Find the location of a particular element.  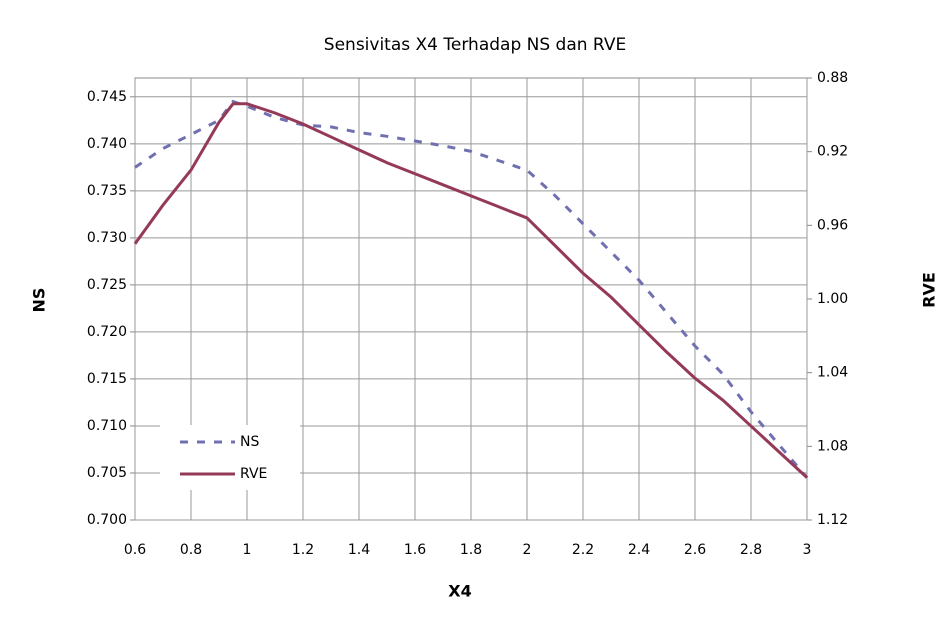

y2-tick-label: 1.04 is located at coordinates (832, 373).